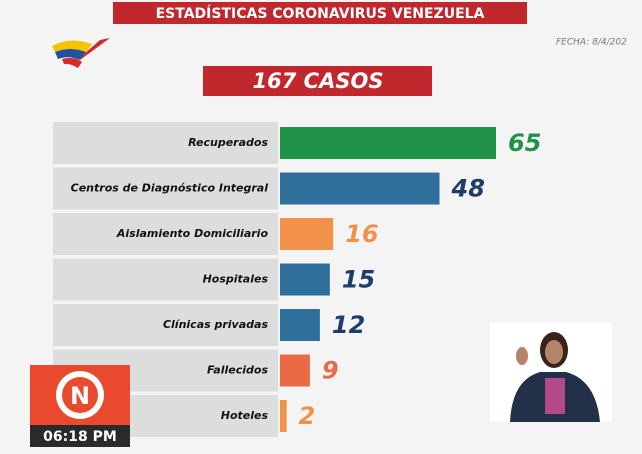  I want to click on value-label: 9, so click(330, 371).